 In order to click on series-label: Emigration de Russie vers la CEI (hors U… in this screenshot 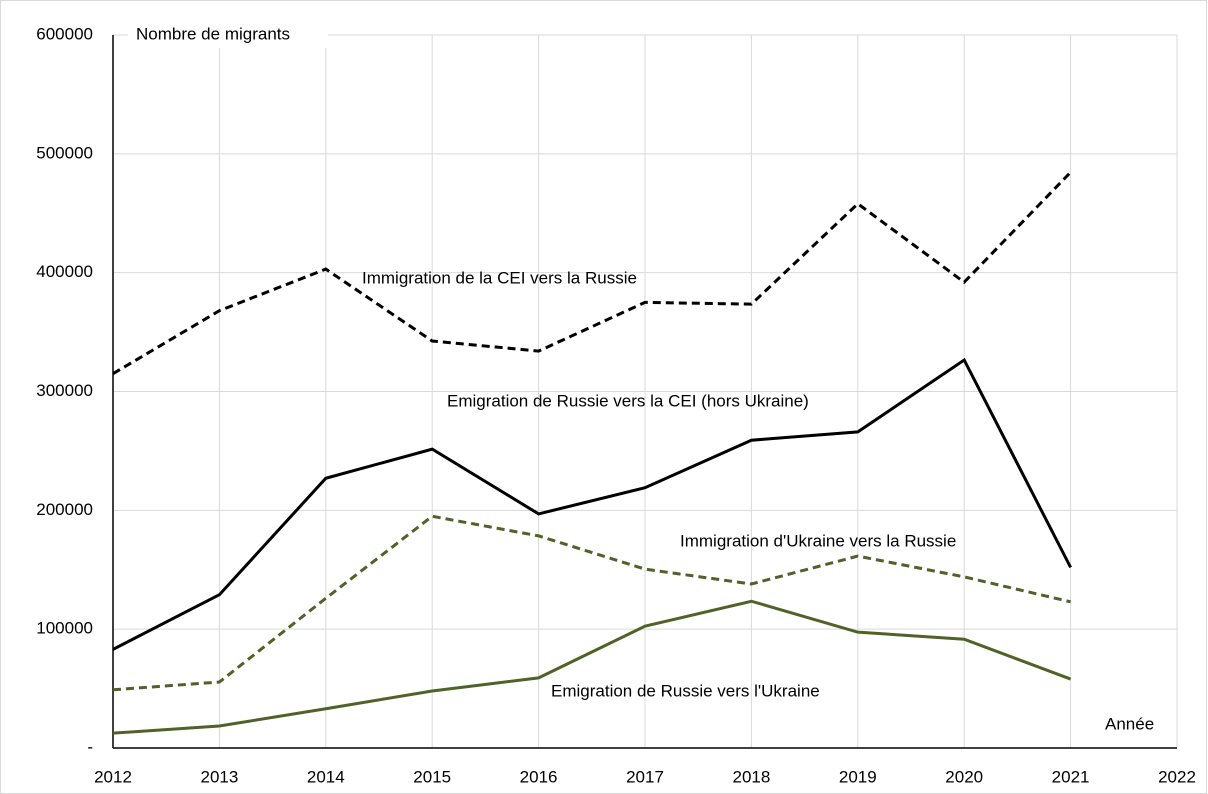, I will do `click(628, 400)`.